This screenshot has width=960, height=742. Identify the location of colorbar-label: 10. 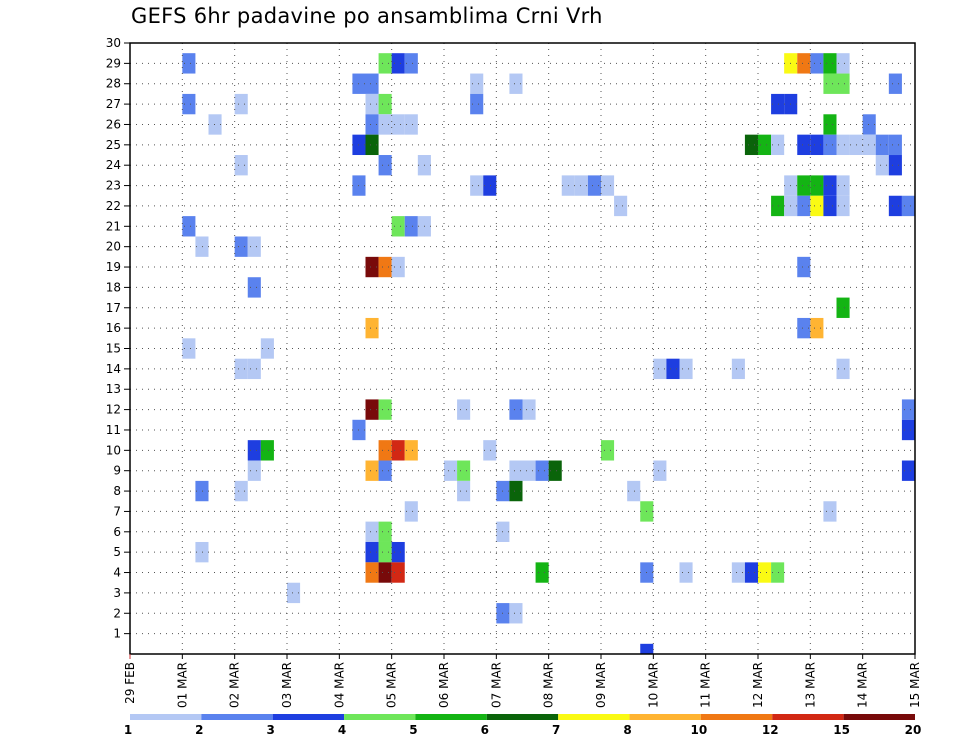
(699, 730).